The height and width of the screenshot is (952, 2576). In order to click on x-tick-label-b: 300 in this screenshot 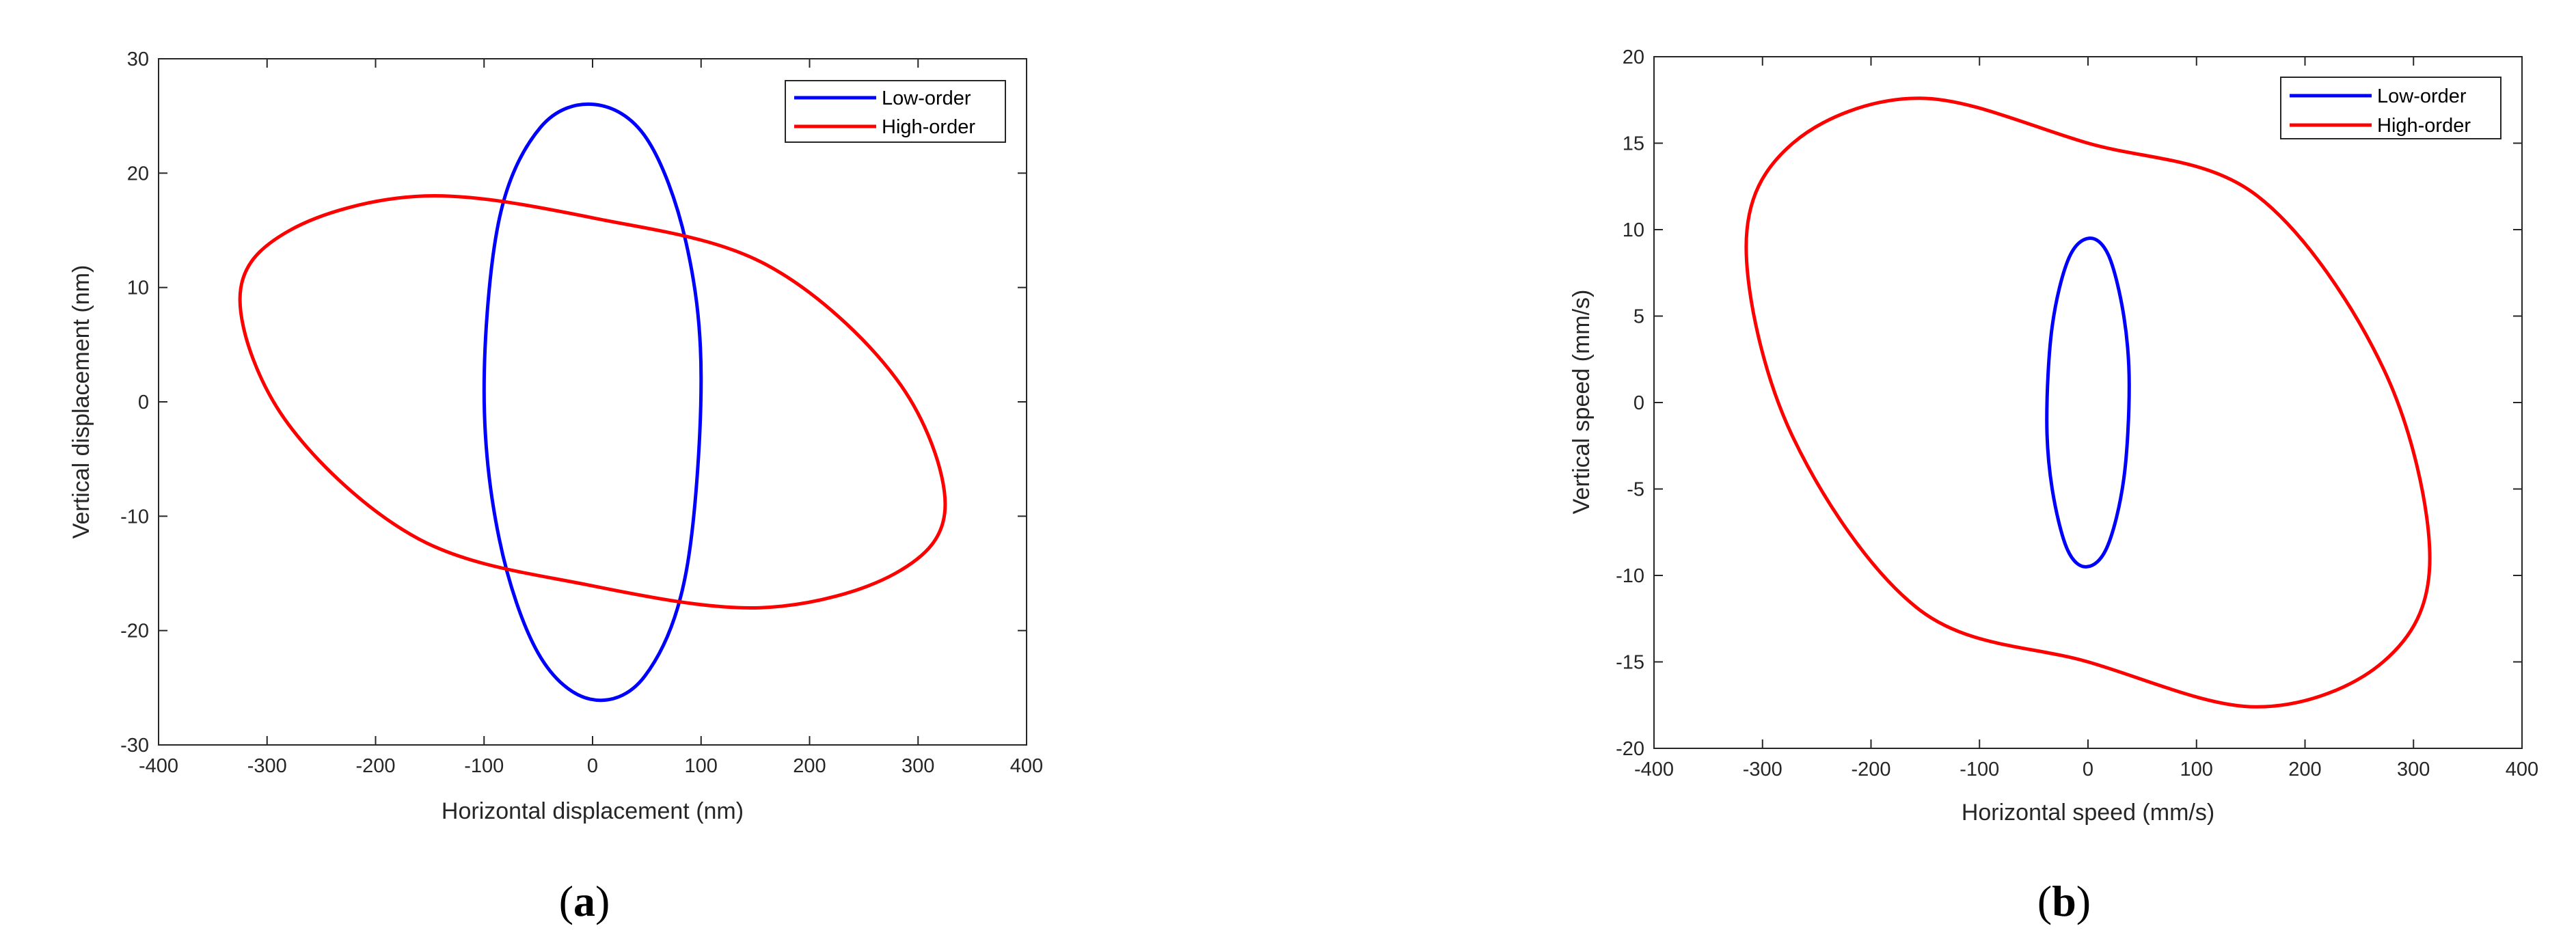, I will do `click(2413, 769)`.